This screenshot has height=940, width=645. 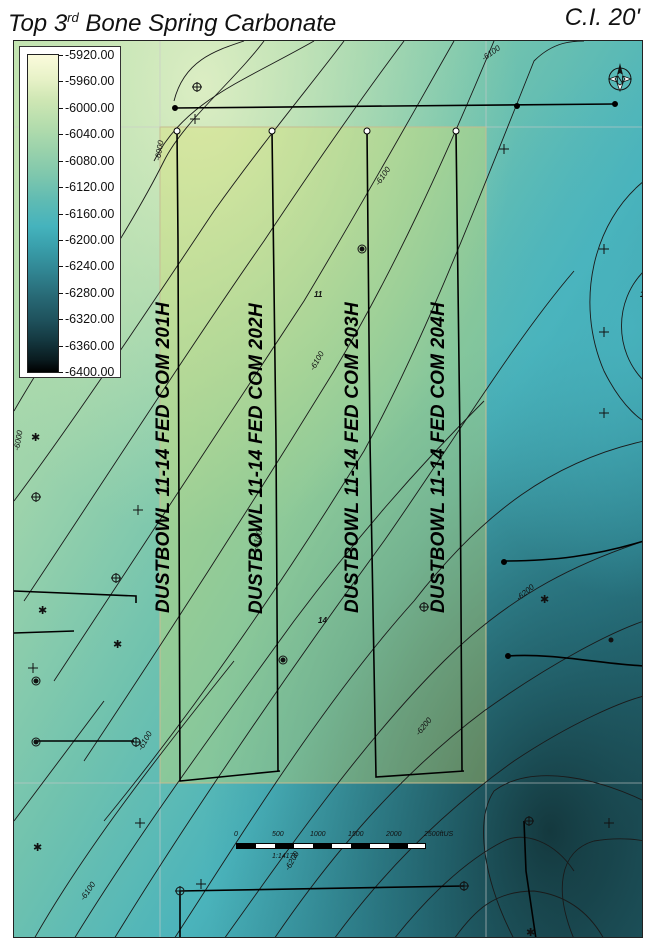 What do you see at coordinates (356, 834) in the screenshot?
I see `scale-label: 1500` at bounding box center [356, 834].